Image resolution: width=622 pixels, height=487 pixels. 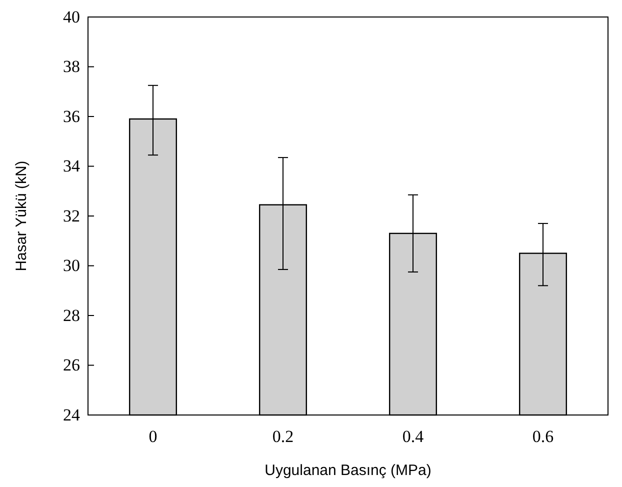 I want to click on y-tick-label: 36, so click(x=71, y=116).